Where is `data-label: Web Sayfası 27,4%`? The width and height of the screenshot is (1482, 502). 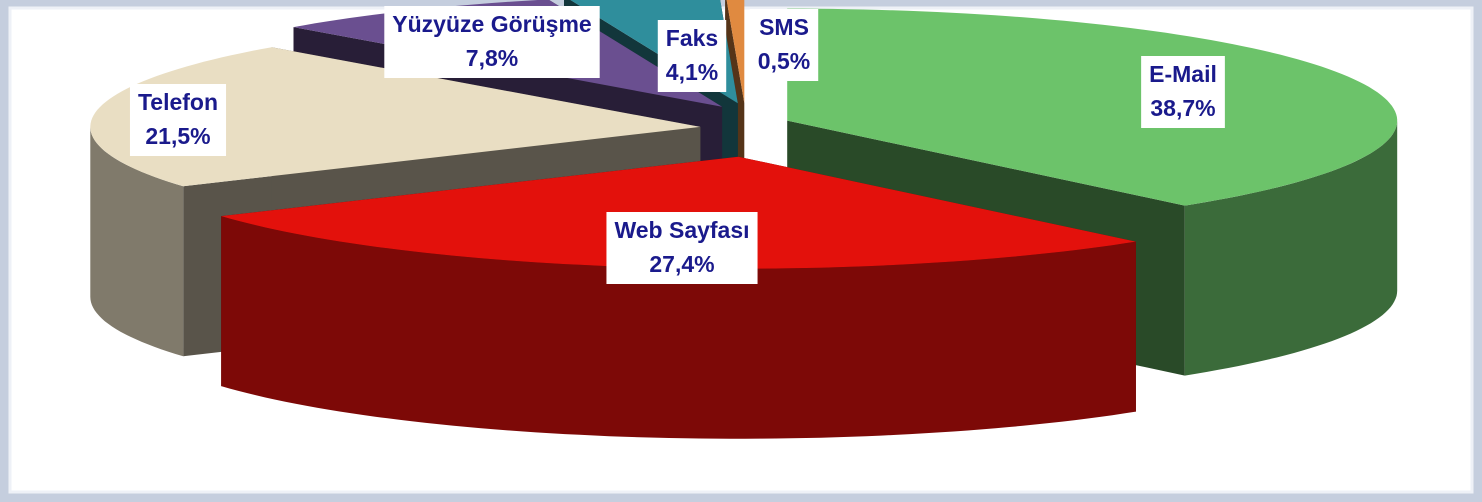
data-label: Web Sayfası 27,4% is located at coordinates (682, 248).